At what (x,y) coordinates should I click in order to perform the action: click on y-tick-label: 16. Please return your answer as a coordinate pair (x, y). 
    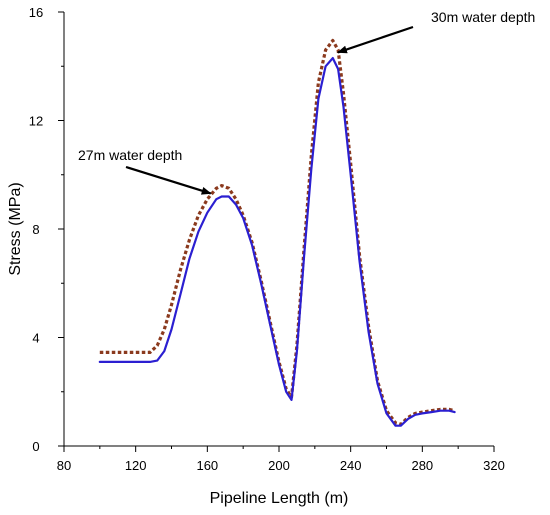
    Looking at the image, I should click on (36, 12).